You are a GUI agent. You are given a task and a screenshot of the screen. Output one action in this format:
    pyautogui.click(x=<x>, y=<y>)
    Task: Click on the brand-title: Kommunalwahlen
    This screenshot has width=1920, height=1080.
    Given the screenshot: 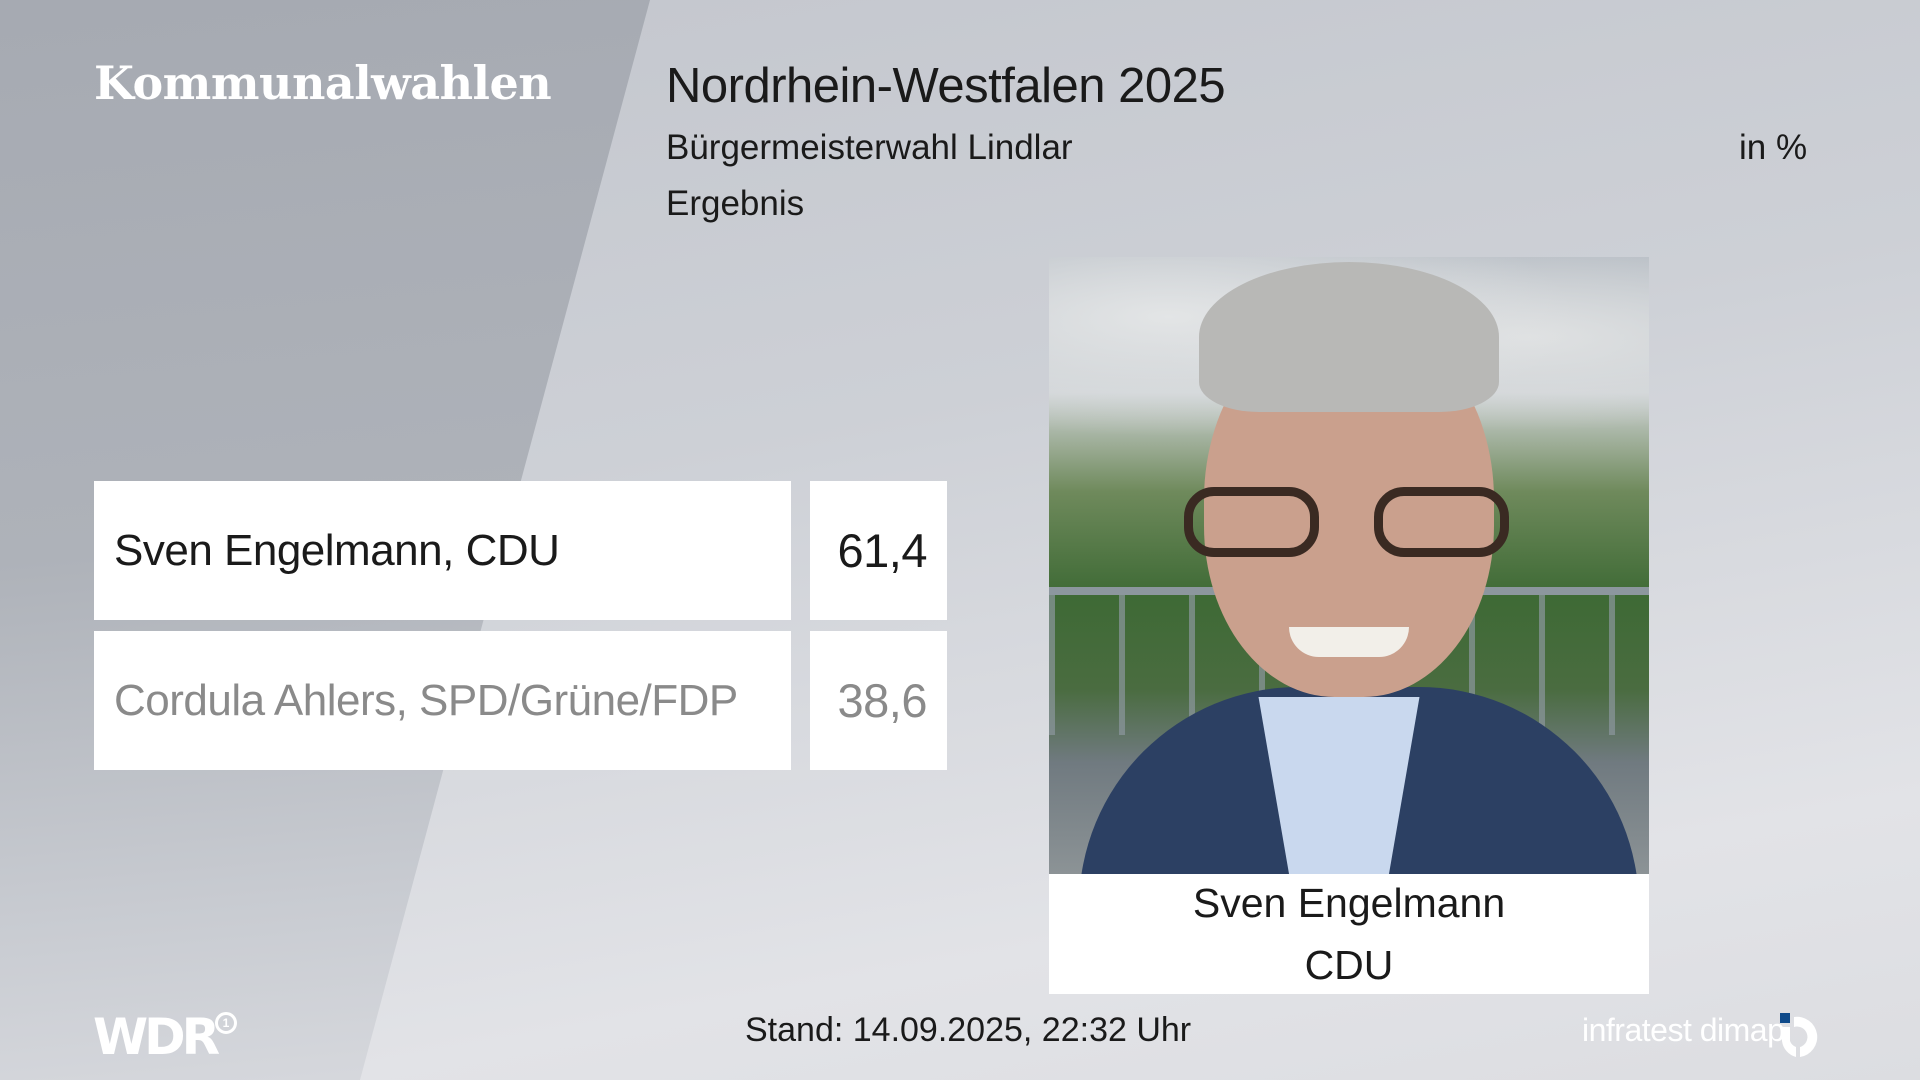 What is the action you would take?
    pyautogui.click(x=323, y=83)
    